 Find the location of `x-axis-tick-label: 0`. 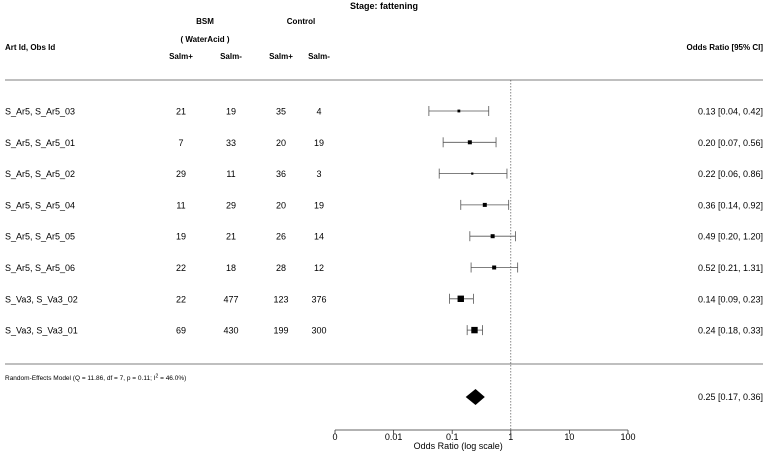

x-axis-tick-label: 0 is located at coordinates (334, 437).